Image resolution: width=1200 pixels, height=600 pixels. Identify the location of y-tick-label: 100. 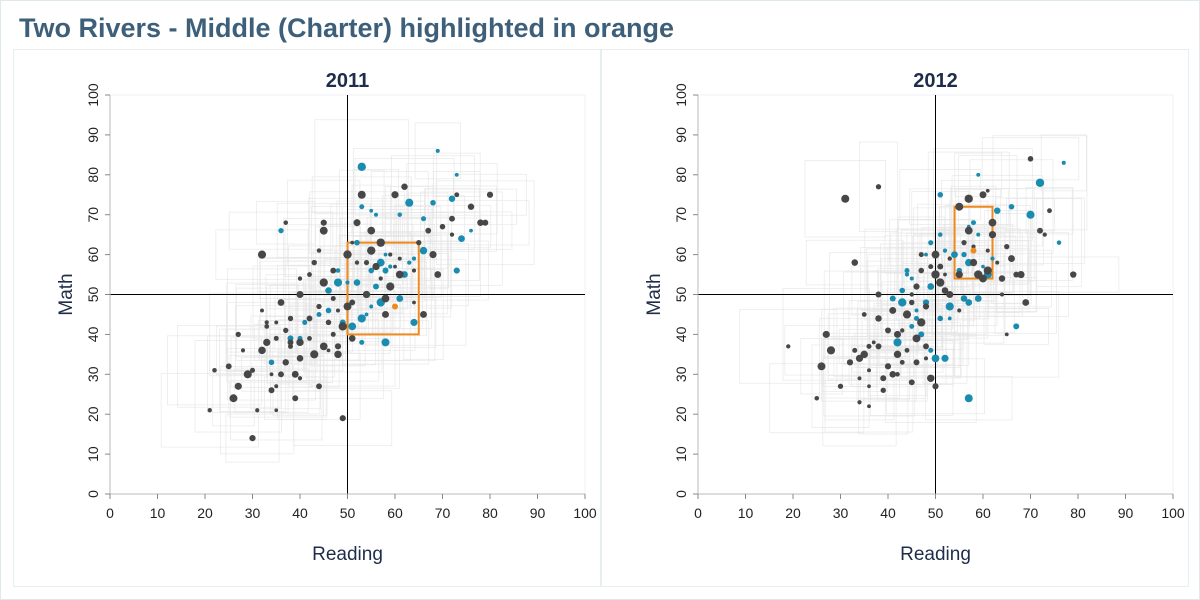
(681, 95).